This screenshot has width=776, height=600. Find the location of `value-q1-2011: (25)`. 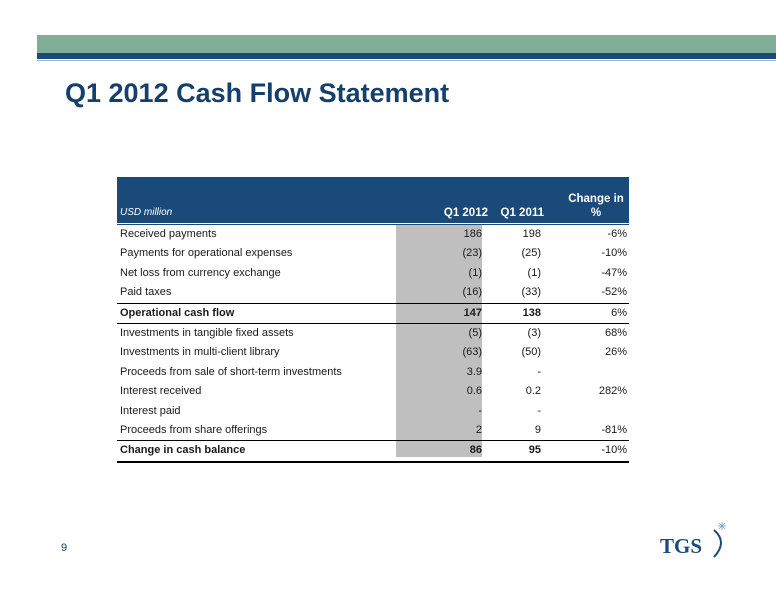

value-q1-2011: (25) is located at coordinates (531, 253).